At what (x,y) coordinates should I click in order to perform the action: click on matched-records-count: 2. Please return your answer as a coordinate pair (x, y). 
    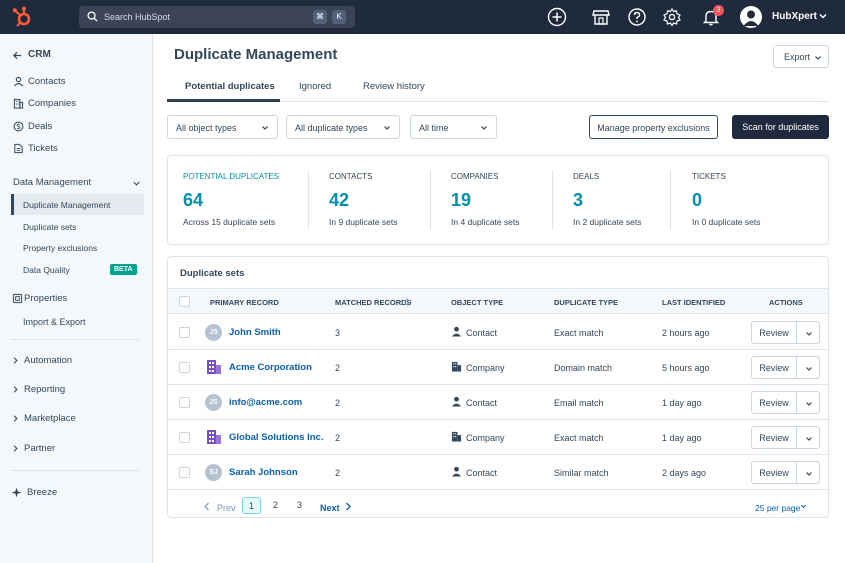
    Looking at the image, I should click on (338, 403).